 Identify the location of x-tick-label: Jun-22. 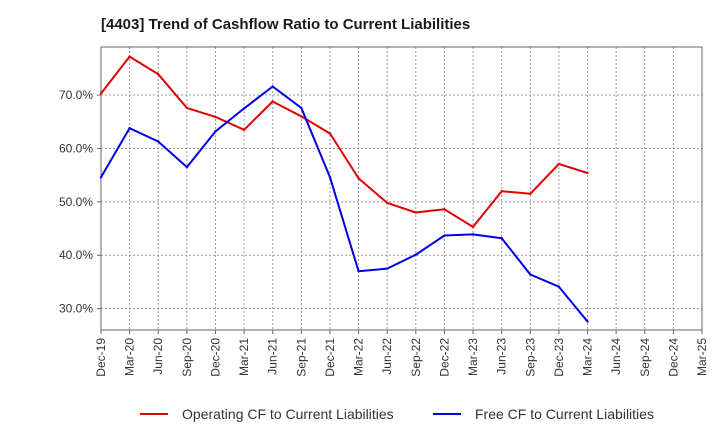
(387, 356).